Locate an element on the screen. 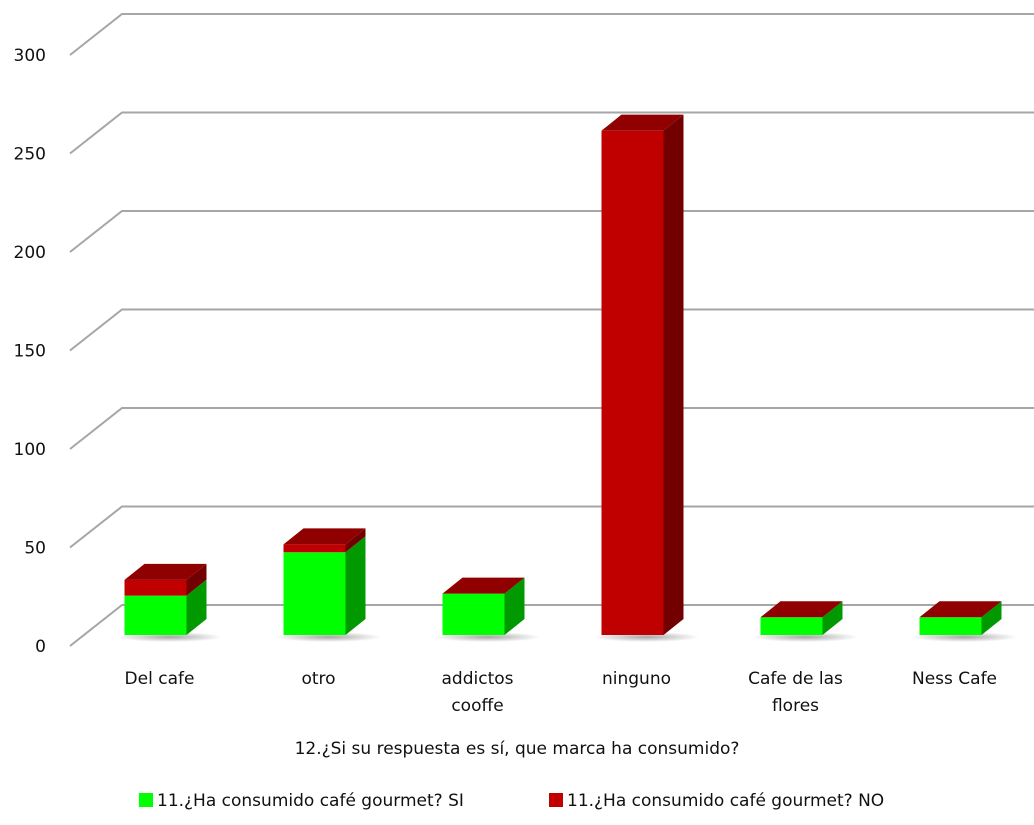  legend-label: 11.¿Ha consumido café gourmet? SI is located at coordinates (310, 801).